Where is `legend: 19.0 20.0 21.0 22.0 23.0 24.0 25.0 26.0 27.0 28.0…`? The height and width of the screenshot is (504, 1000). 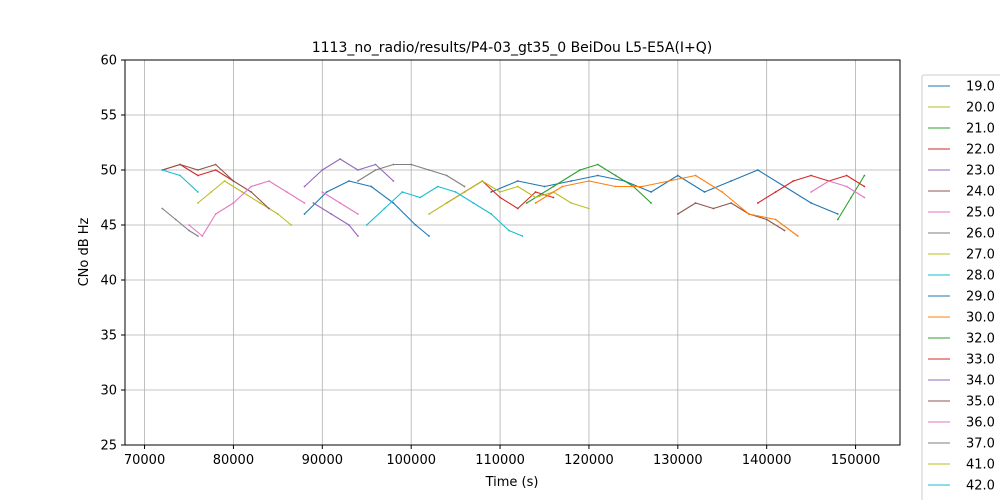 legend: 19.0 20.0 21.0 22.0 23.0 24.0 25.0 26.0 27.0 28.0… is located at coordinates (960, 289).